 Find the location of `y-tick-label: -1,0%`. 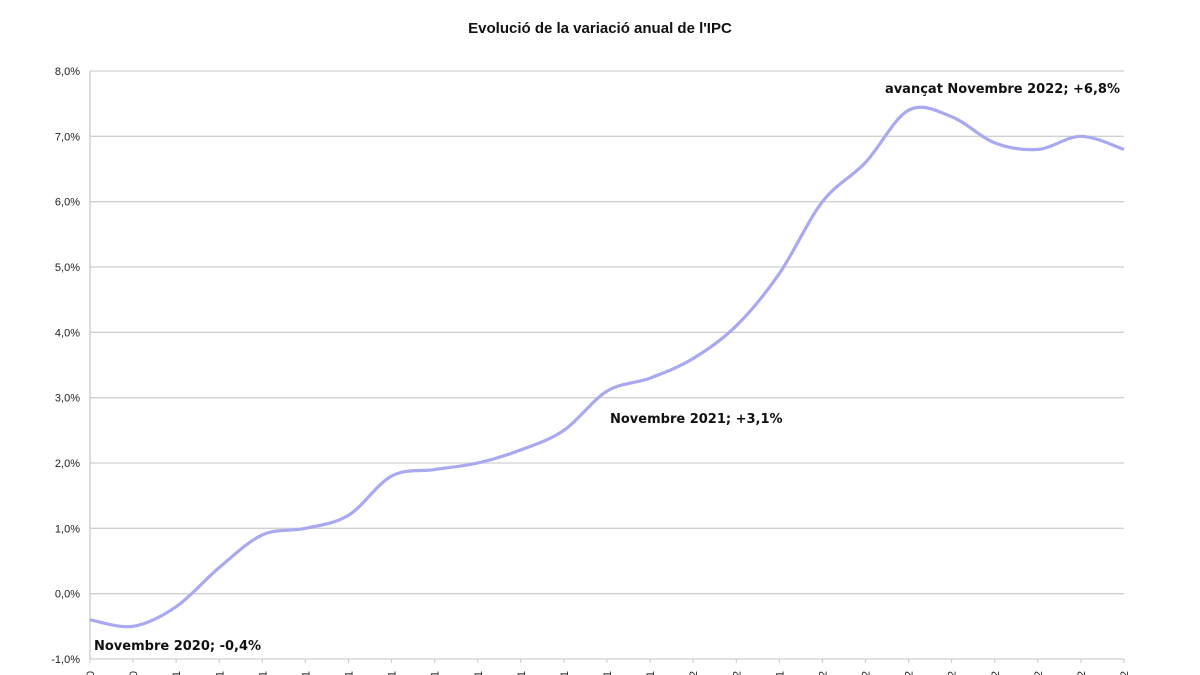

y-tick-label: -1,0% is located at coordinates (65, 660).